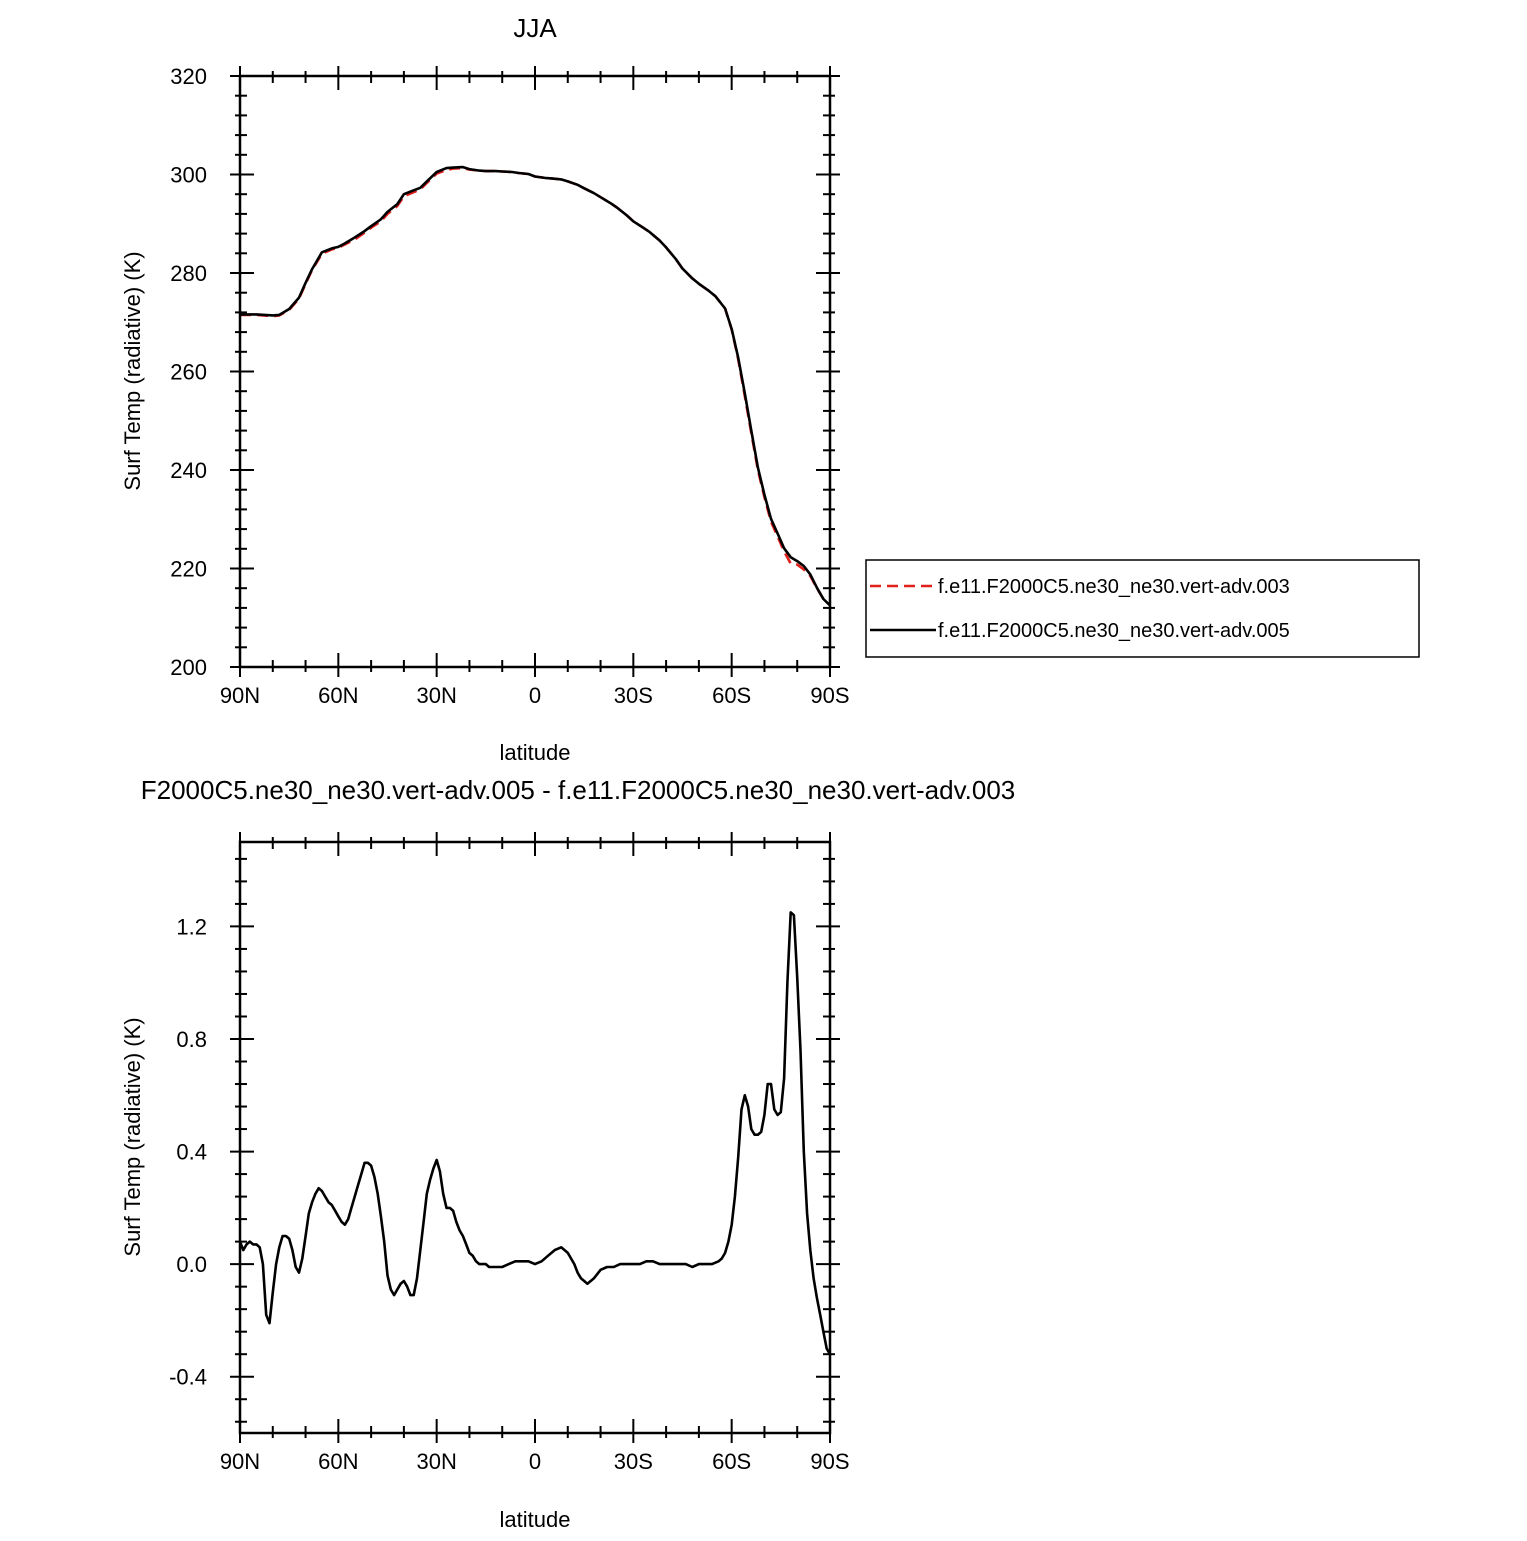  What do you see at coordinates (731, 695) in the screenshot?
I see `top-chart-xtick-label: 60S` at bounding box center [731, 695].